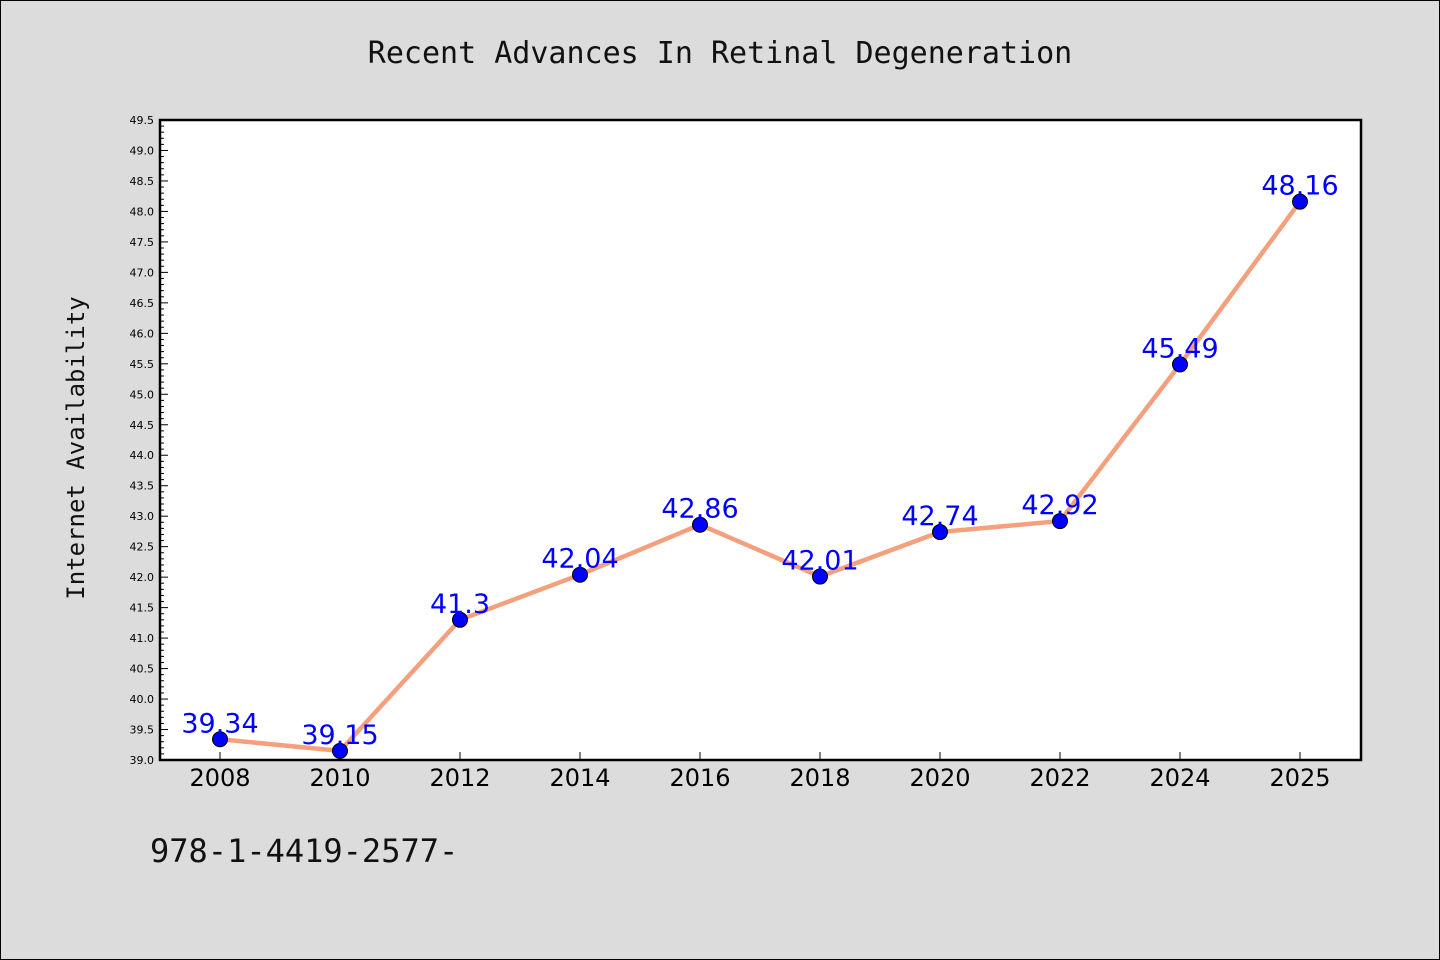  I want to click on x-tick-label: 2008, so click(219, 778).